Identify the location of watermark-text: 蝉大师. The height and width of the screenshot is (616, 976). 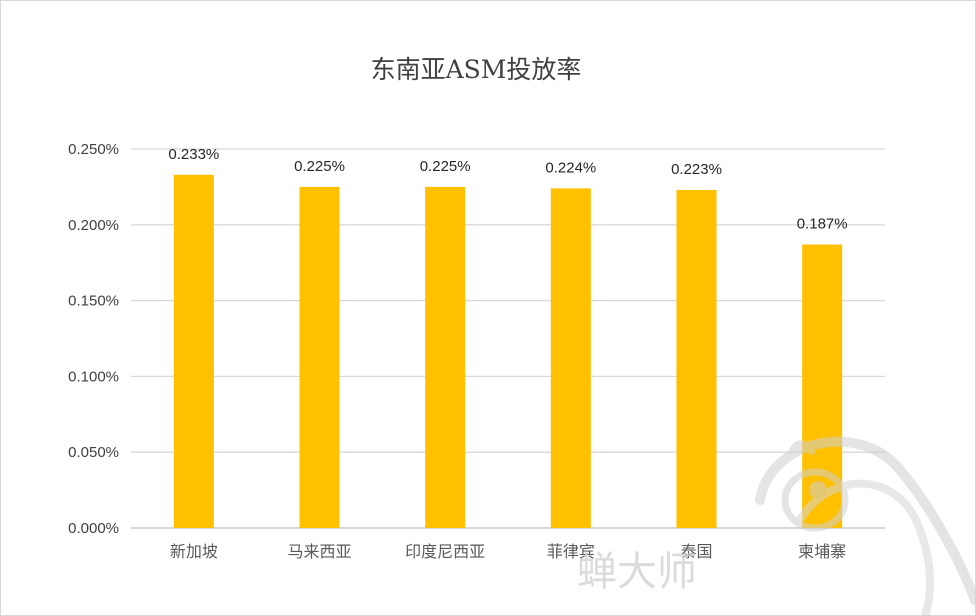
(637, 572).